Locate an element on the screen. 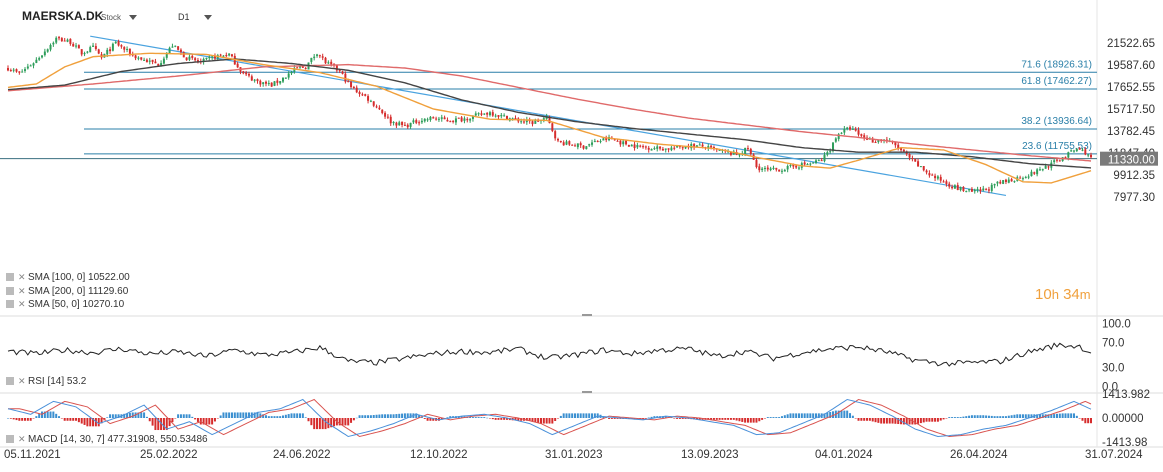 The height and width of the screenshot is (472, 1163). legend-rsi: ✕ RSI [14] 53.2 is located at coordinates (46, 381).